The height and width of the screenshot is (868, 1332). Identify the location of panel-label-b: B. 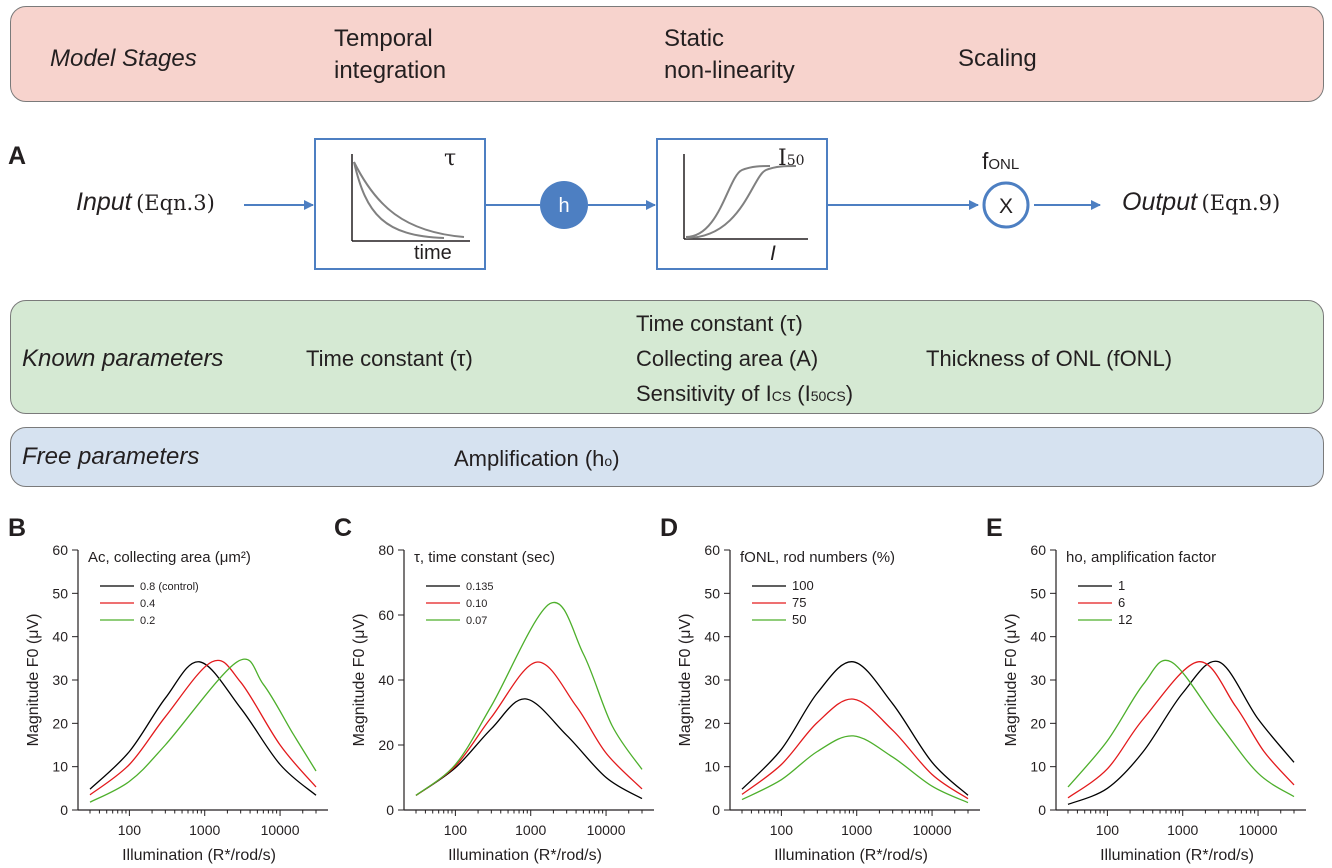
(17, 528).